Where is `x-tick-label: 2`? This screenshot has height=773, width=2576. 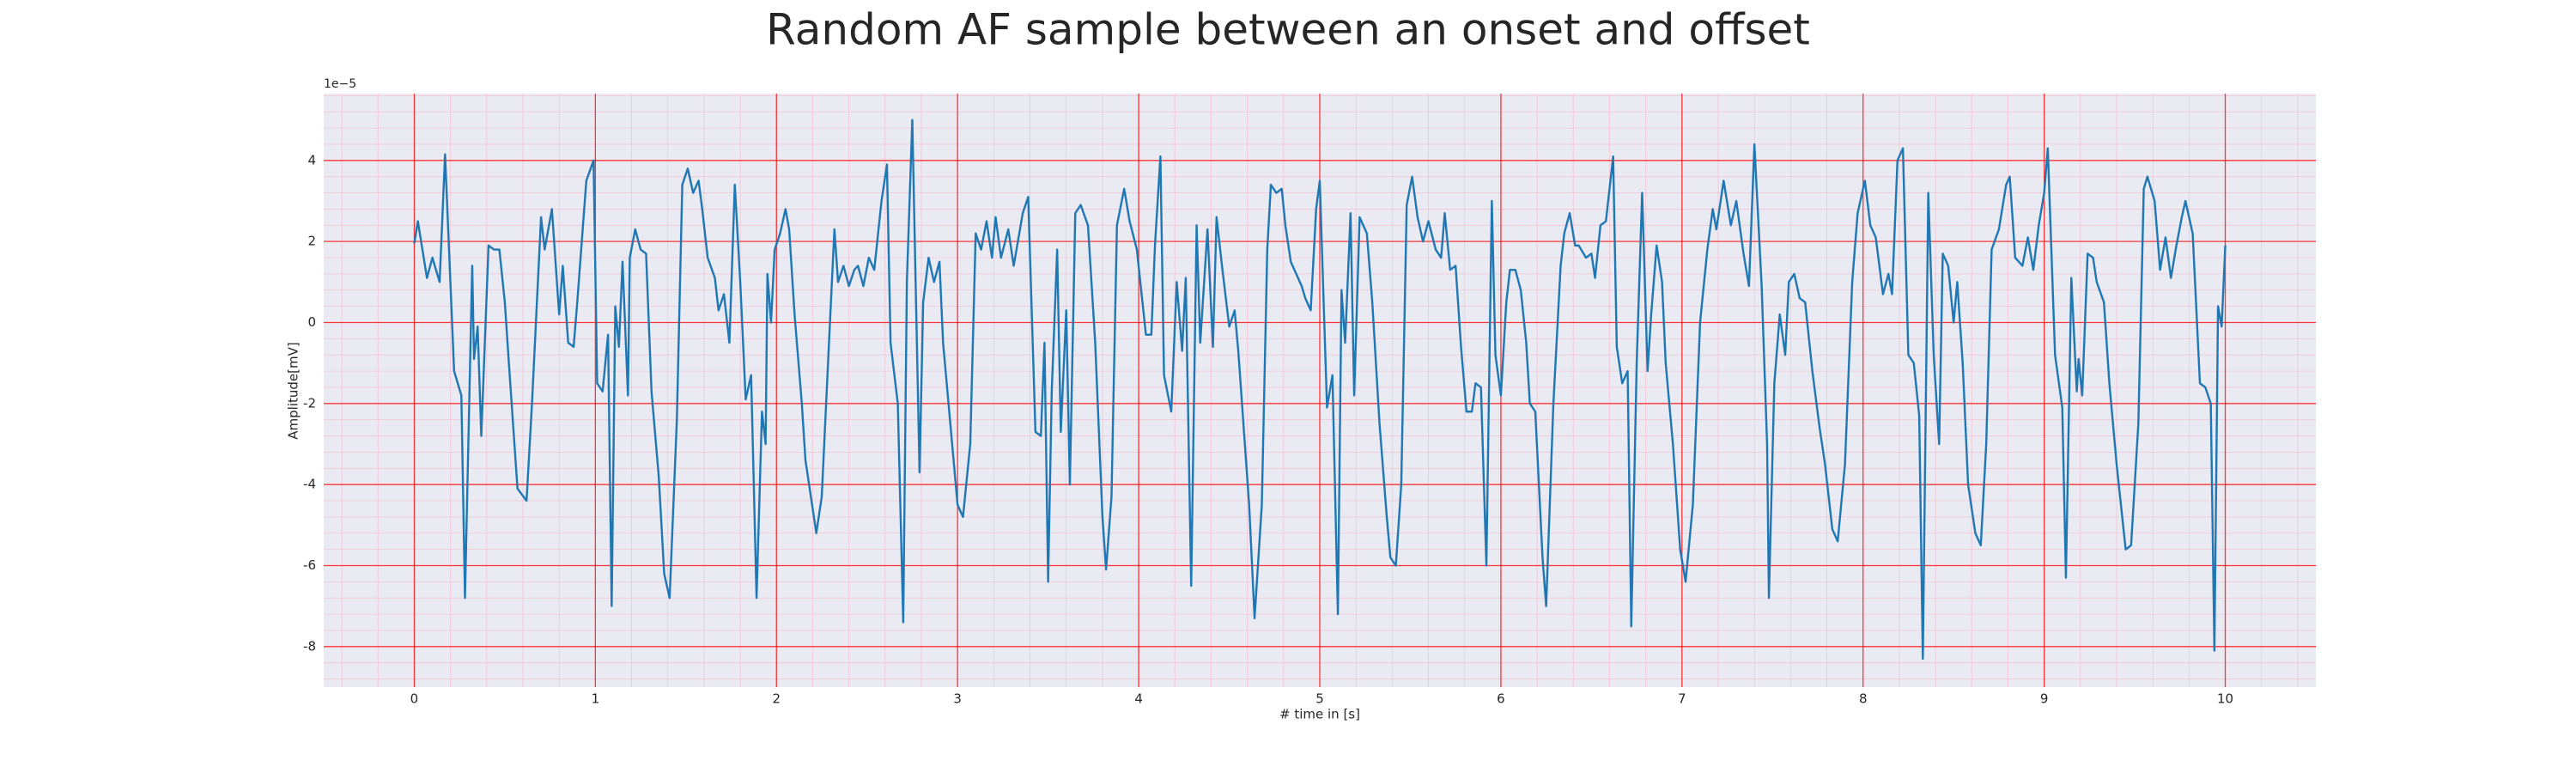
x-tick-label: 2 is located at coordinates (777, 699).